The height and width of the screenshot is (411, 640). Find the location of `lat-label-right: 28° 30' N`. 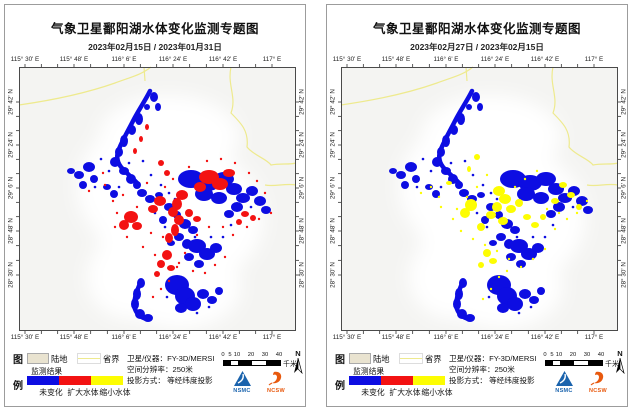

lat-label-right: 28° 30' N is located at coordinates (624, 275).